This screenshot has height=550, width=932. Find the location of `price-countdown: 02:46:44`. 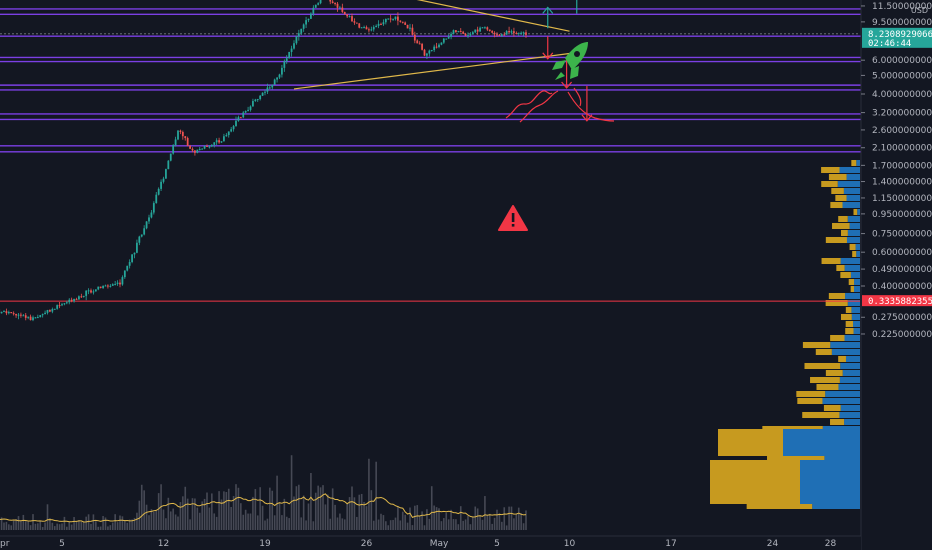

price-countdown: 02:46:44 is located at coordinates (889, 44).